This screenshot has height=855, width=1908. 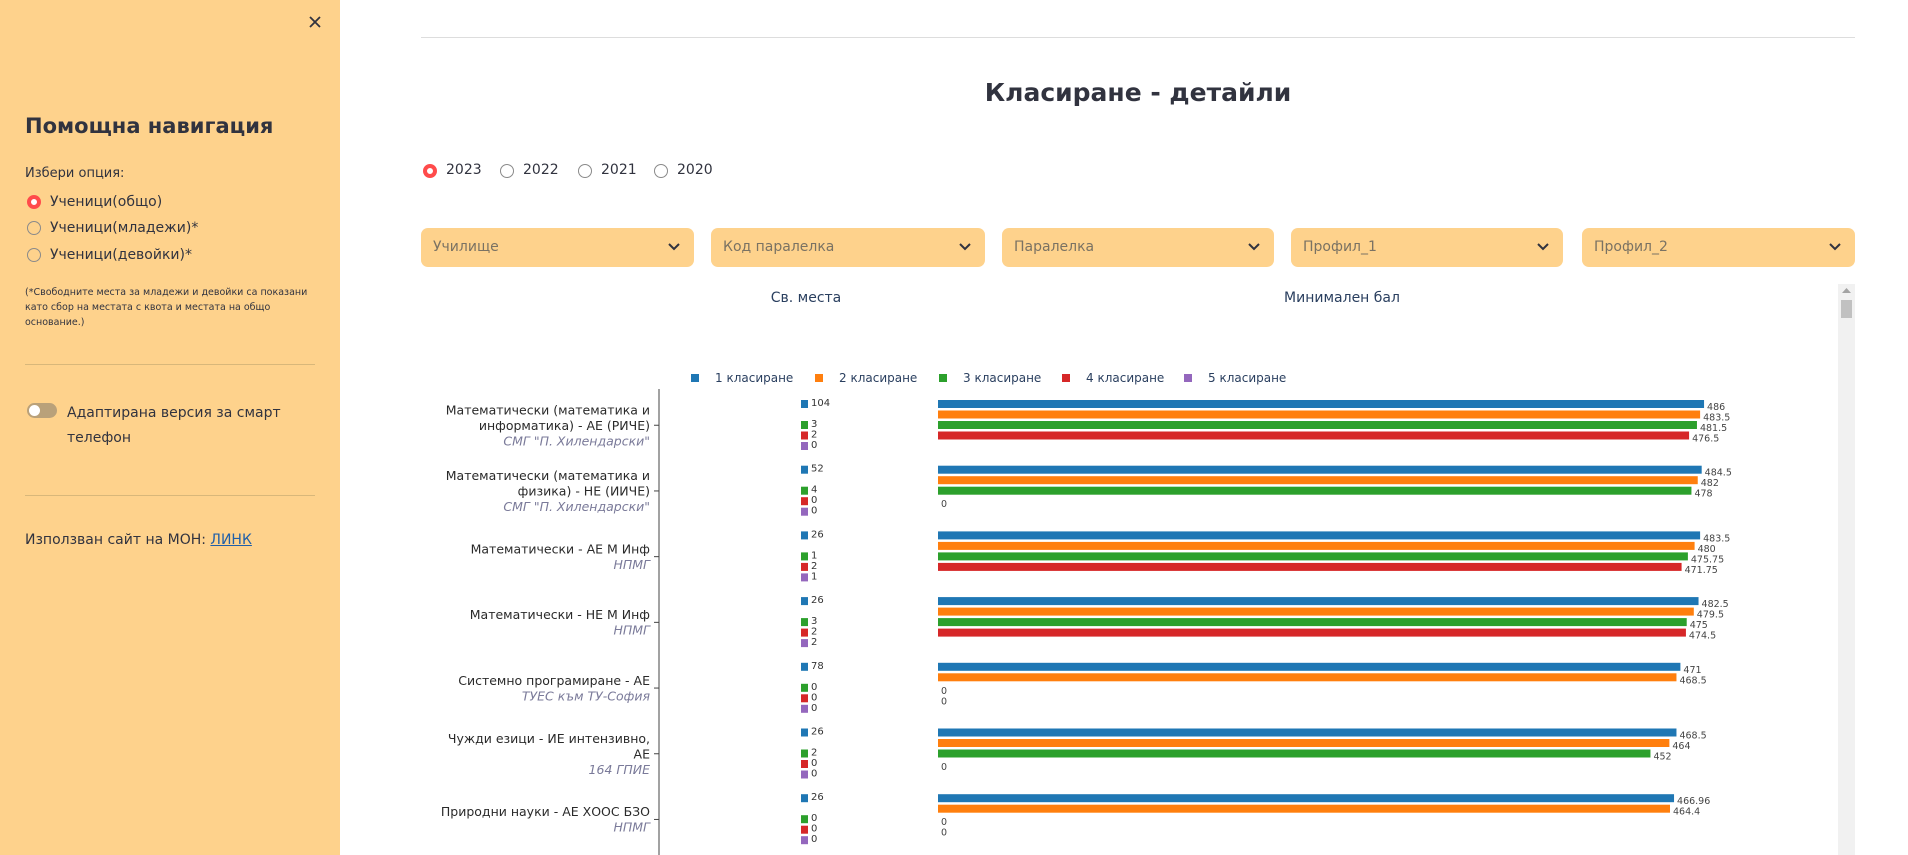 What do you see at coordinates (619, 170) in the screenshot?
I see `year: 2021` at bounding box center [619, 170].